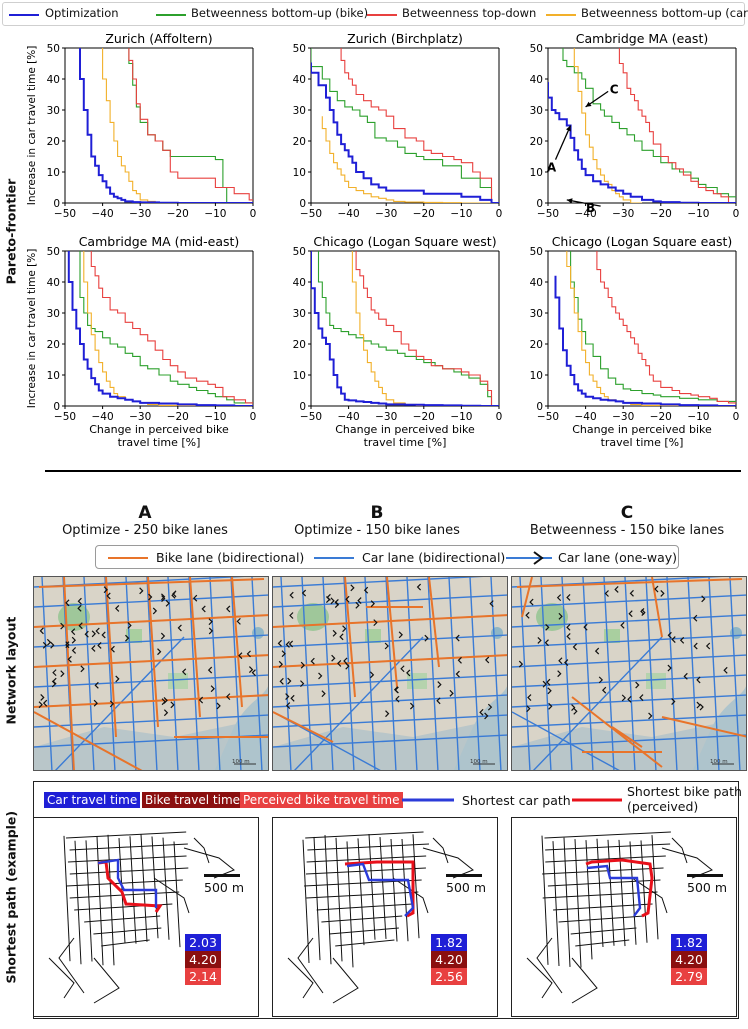  What do you see at coordinates (404, 241) in the screenshot?
I see `chart-title: Chicago (Logan Square west)` at bounding box center [404, 241].